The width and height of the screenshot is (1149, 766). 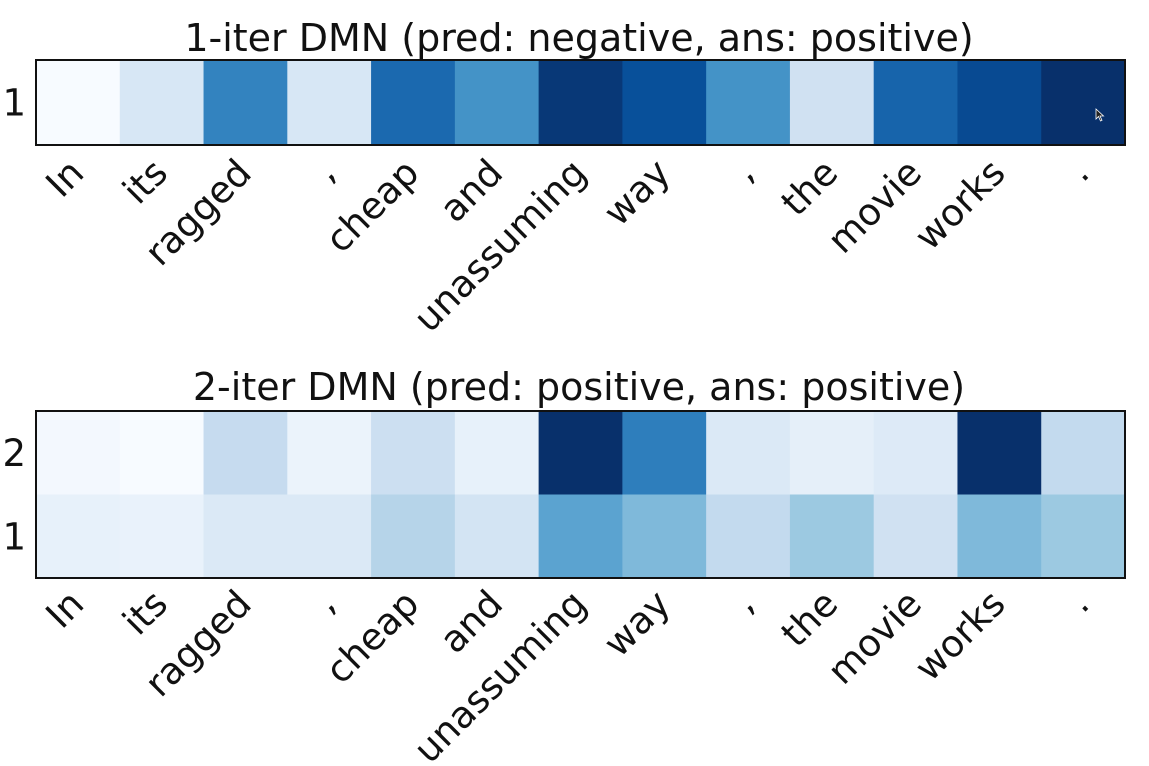 I want to click on plot-frame, so click(x=580, y=102).